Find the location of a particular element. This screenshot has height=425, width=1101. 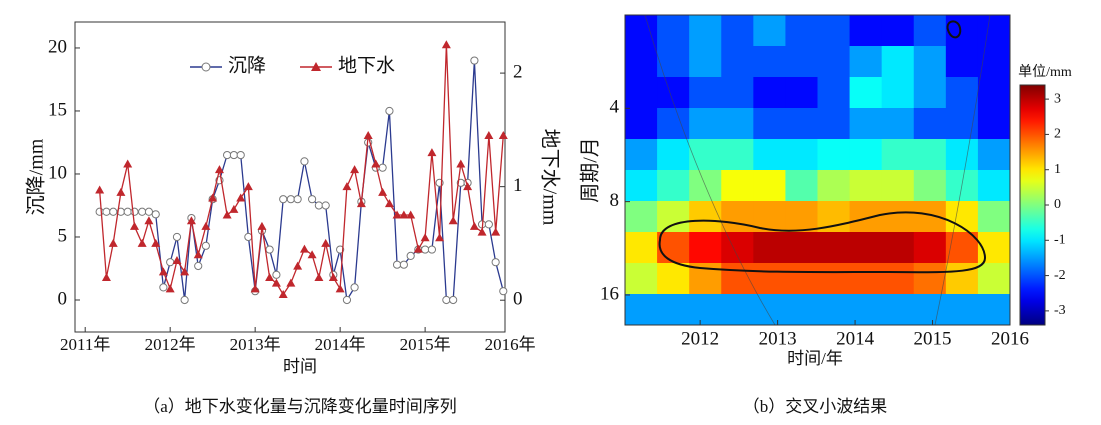

x-tick-label: 2013年 is located at coordinates (255, 344).